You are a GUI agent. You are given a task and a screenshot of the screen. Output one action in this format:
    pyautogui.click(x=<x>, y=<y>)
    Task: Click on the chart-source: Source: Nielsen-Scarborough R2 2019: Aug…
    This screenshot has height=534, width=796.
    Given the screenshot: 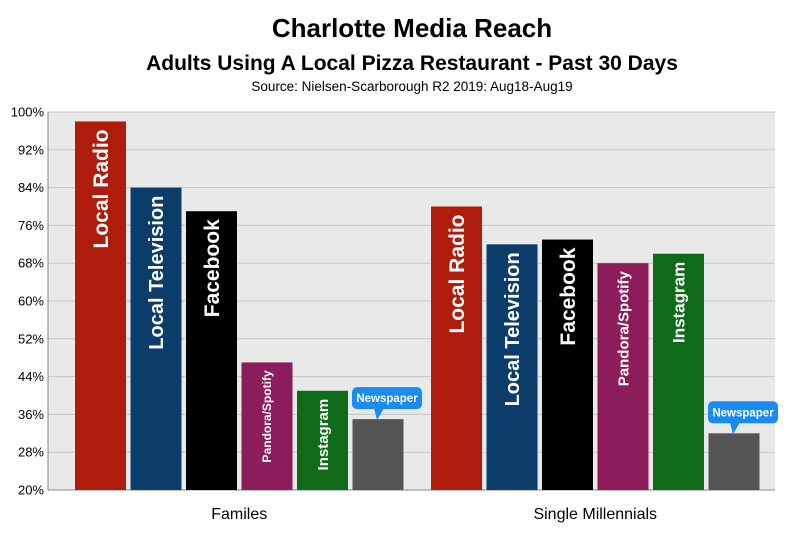 What is the action you would take?
    pyautogui.click(x=411, y=86)
    